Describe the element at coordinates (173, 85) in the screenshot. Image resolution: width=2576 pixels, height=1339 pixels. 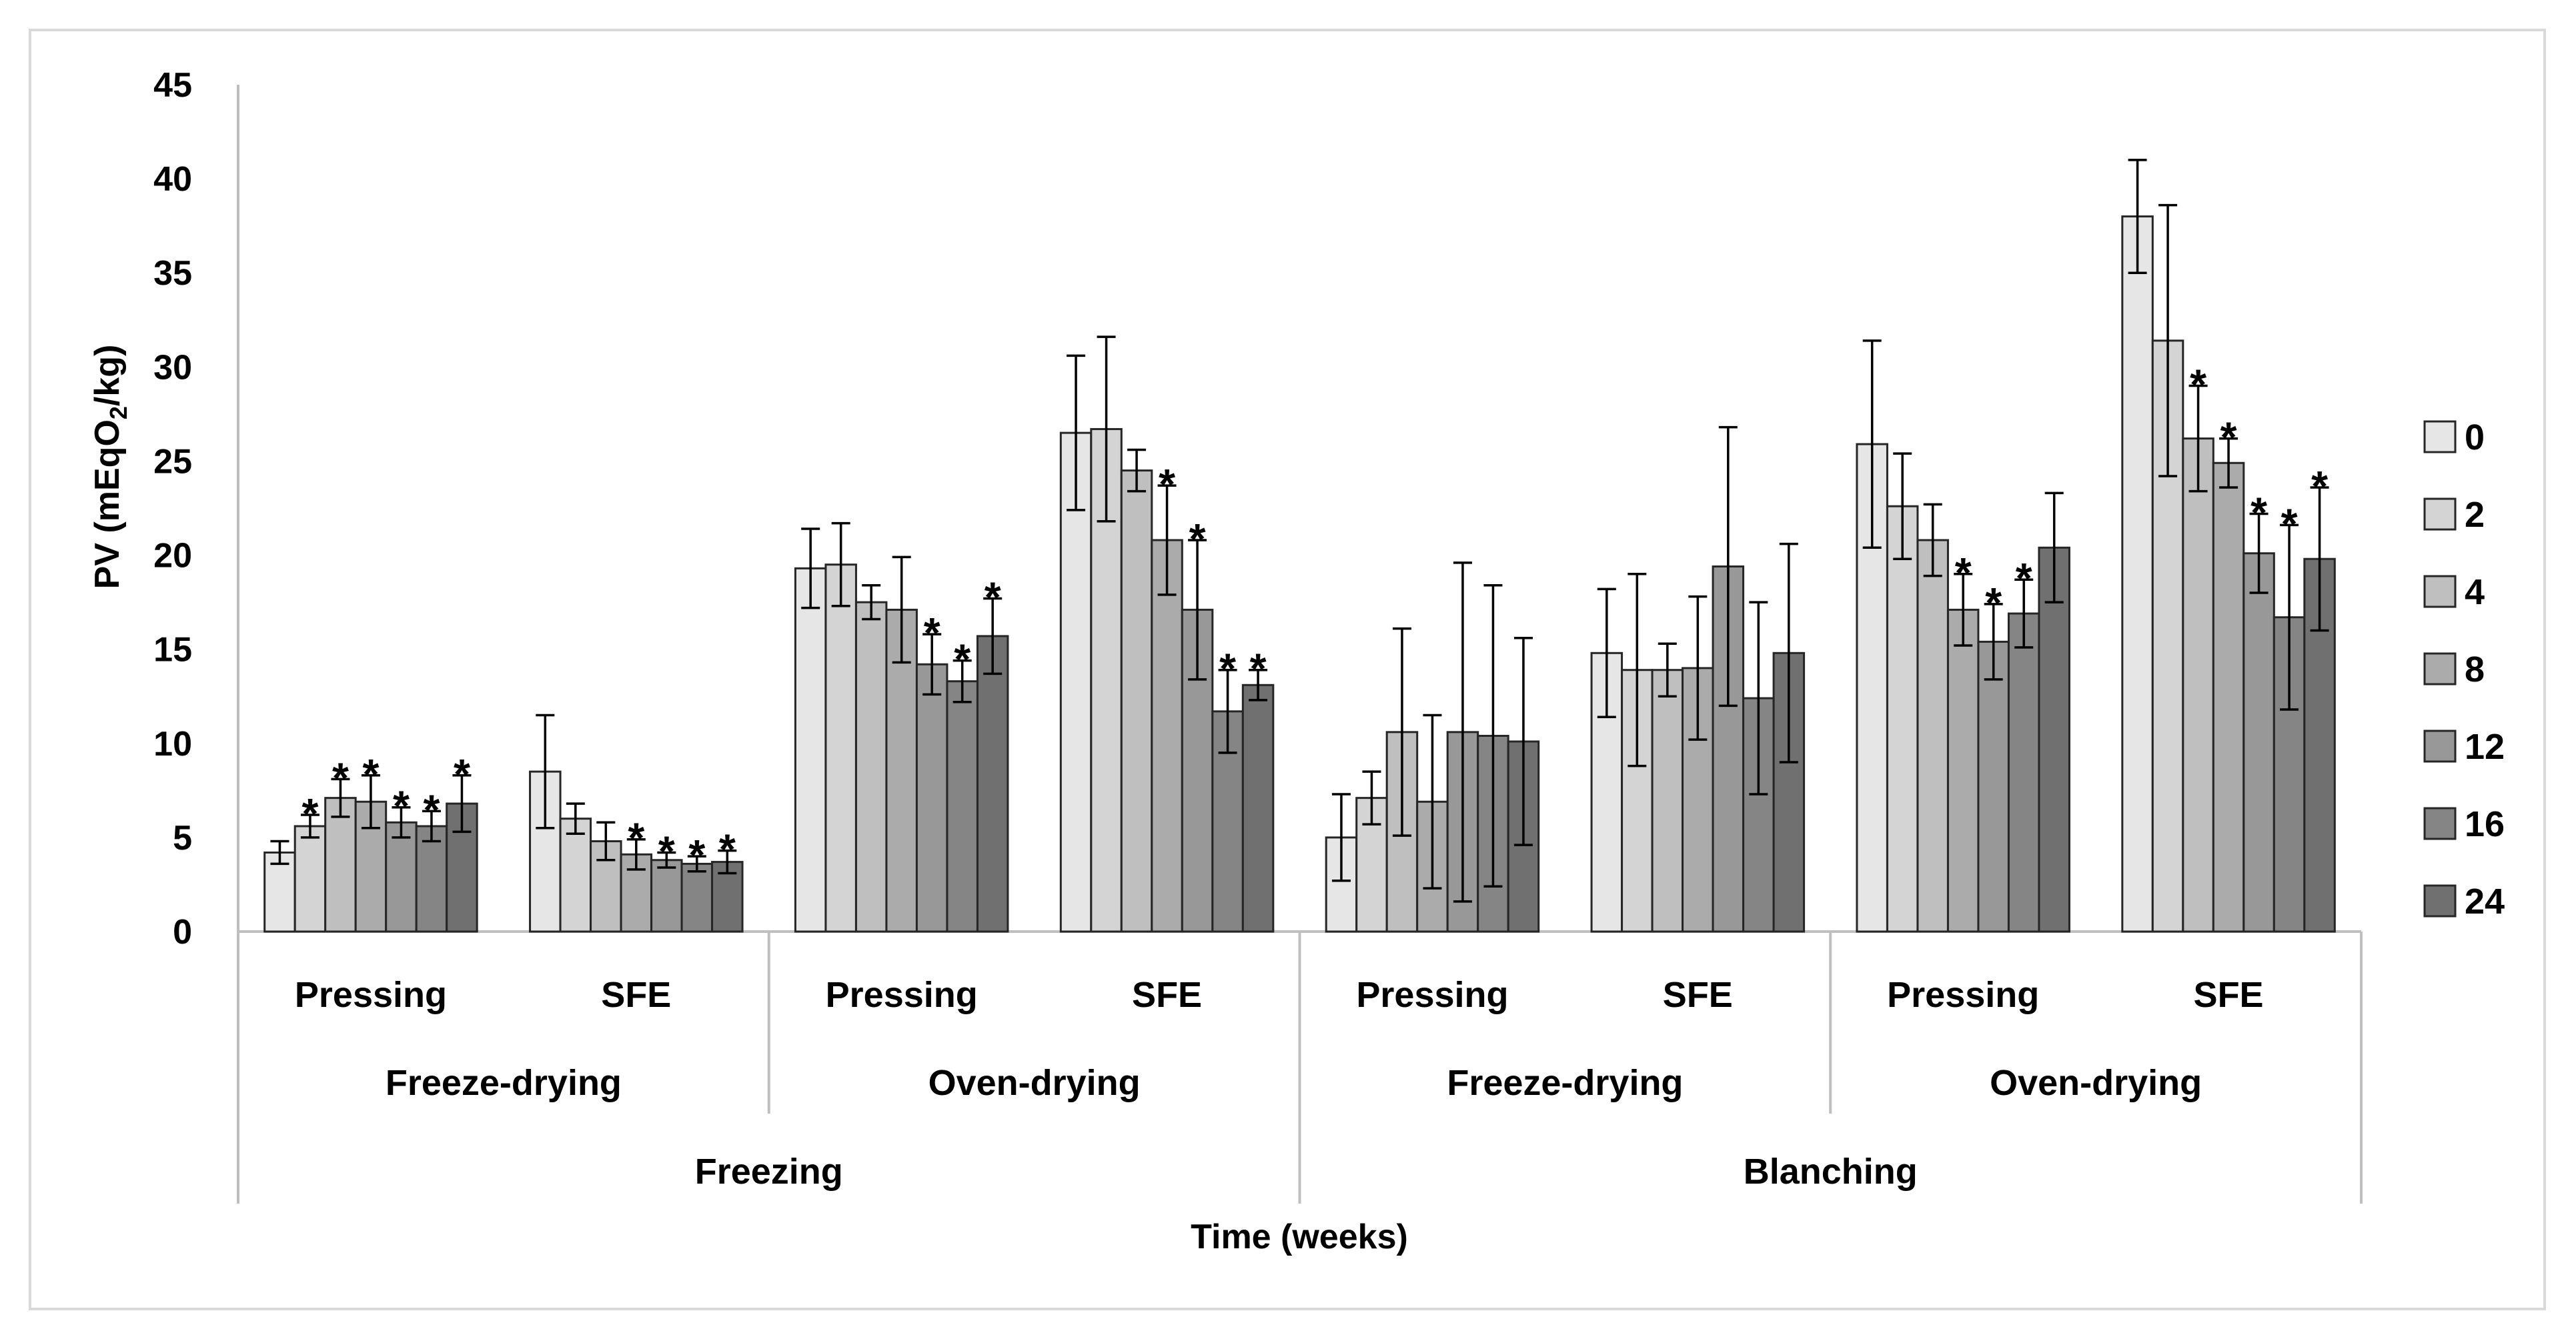
I see `y-tick-label: 45` at that location.